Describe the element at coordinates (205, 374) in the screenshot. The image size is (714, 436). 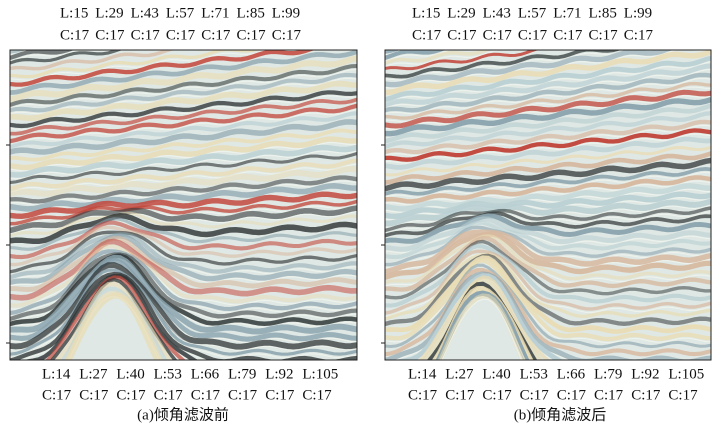
I see `bottom-line-label: L:66` at that location.